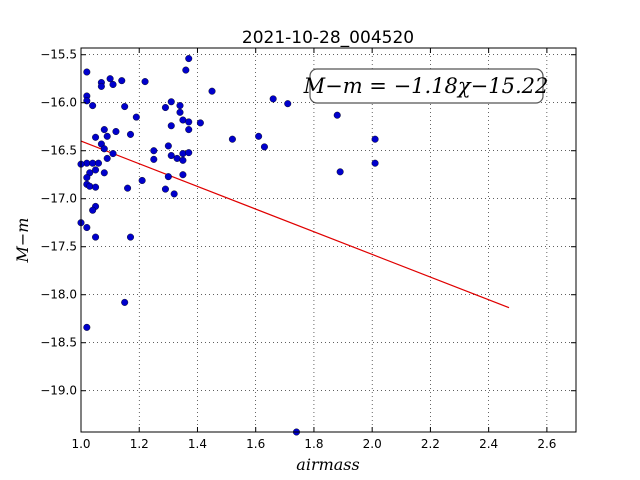 The image size is (640, 480). I want to click on y-tick-label: −16.0, so click(58, 103).